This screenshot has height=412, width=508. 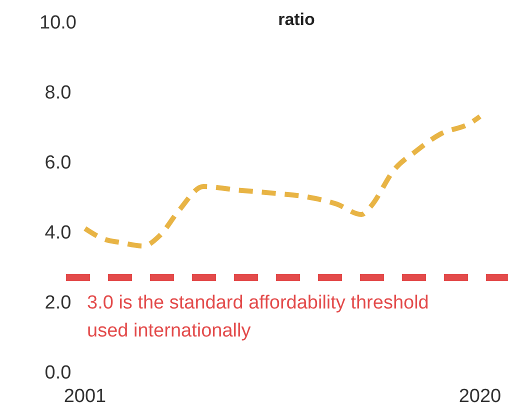 I want to click on ref-line-label: 3.0 is the standard affordability threshold used internationally, so click(x=258, y=317).